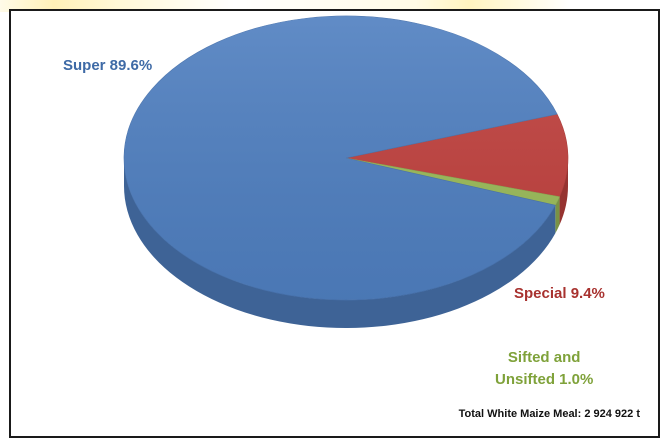 Image resolution: width=670 pixels, height=445 pixels. What do you see at coordinates (107, 65) in the screenshot?
I see `super-label: Super 89.6%` at bounding box center [107, 65].